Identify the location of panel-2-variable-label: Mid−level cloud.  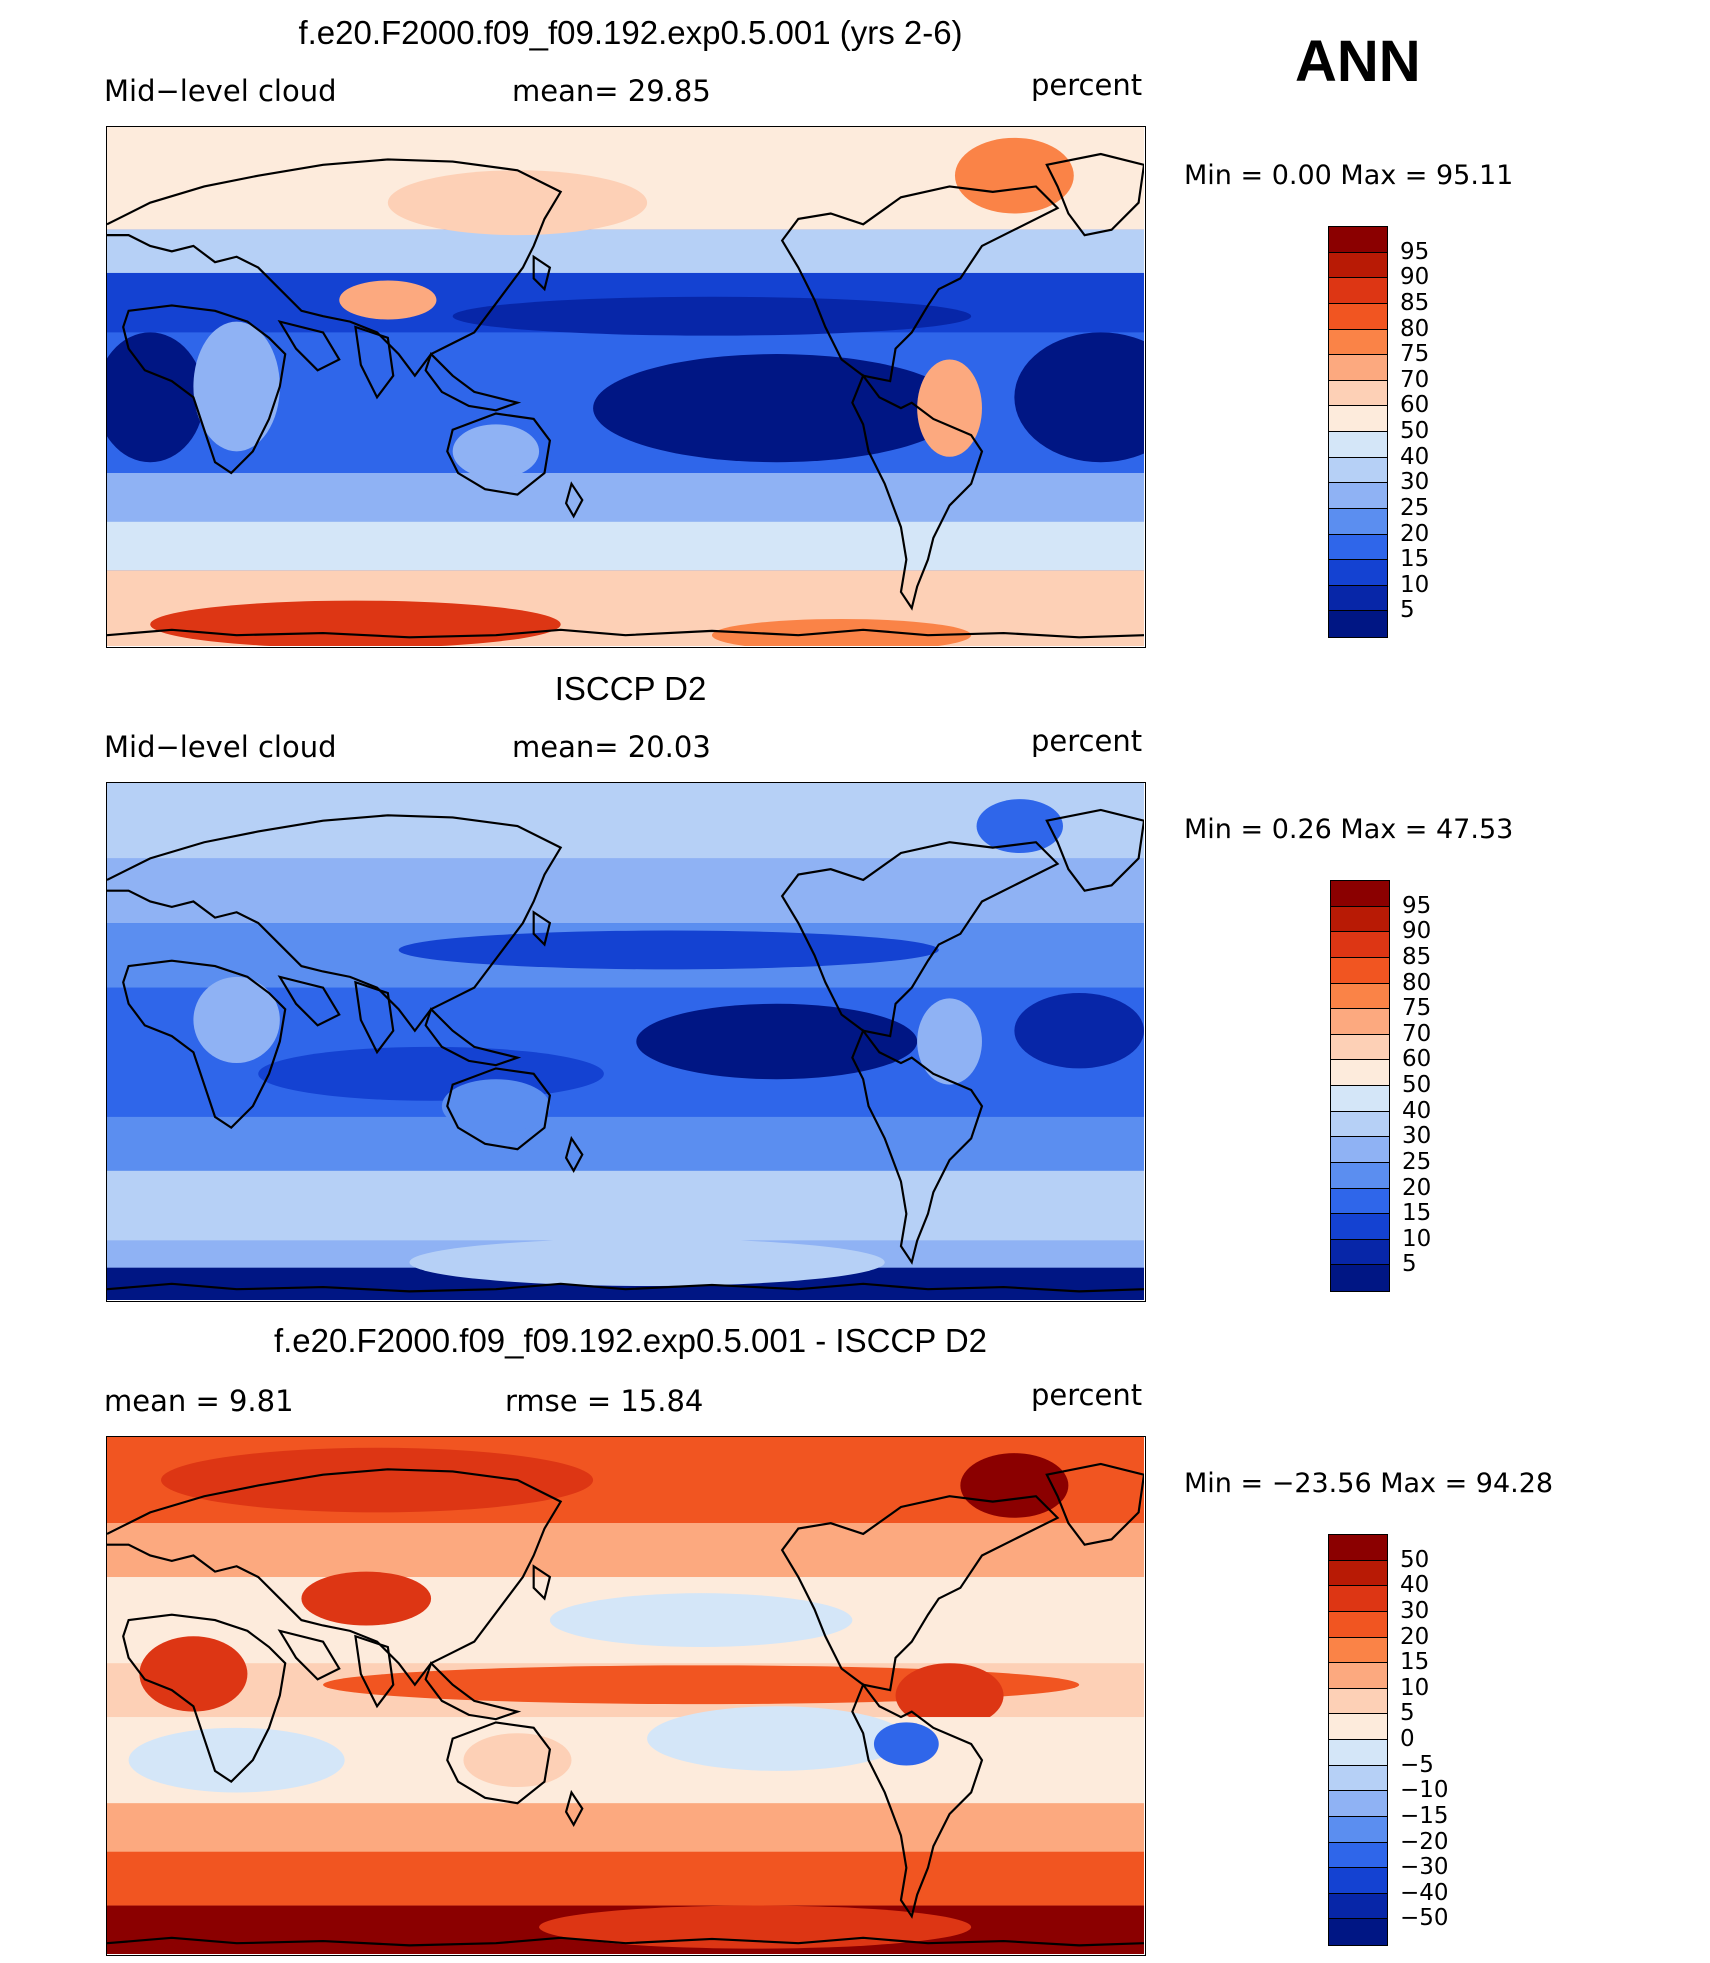
(220, 747).